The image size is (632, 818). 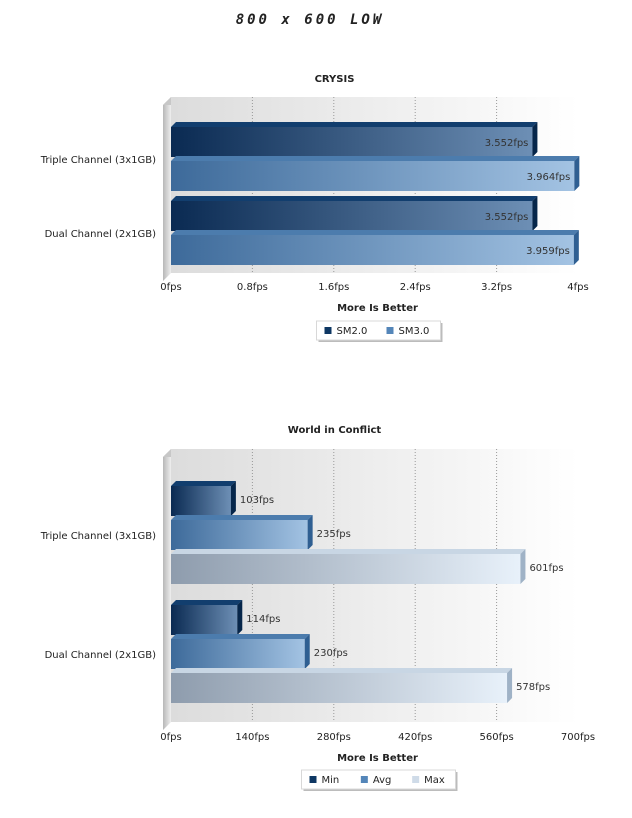 I want to click on x-tick-label: 4fps, so click(x=577, y=287).